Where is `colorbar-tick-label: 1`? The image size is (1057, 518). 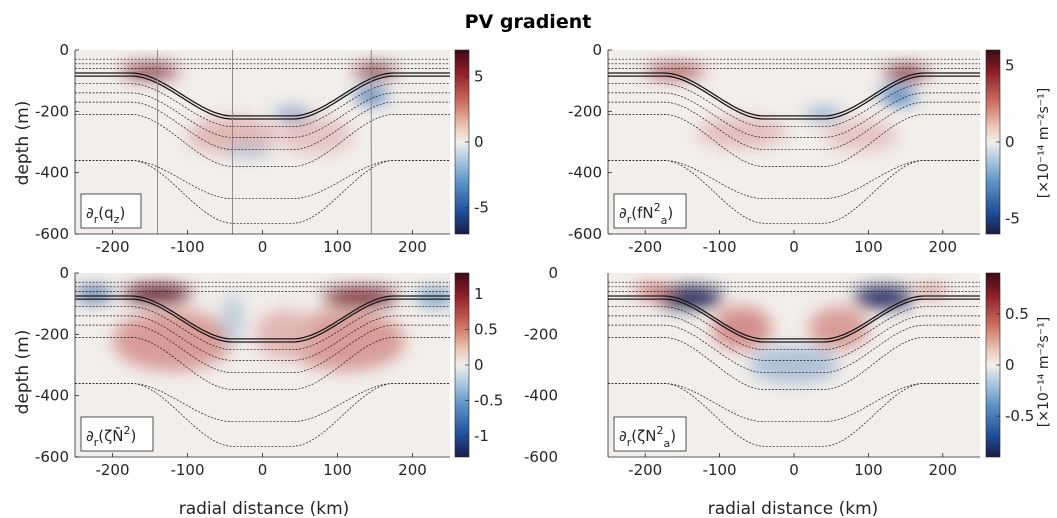 colorbar-tick-label: 1 is located at coordinates (479, 294).